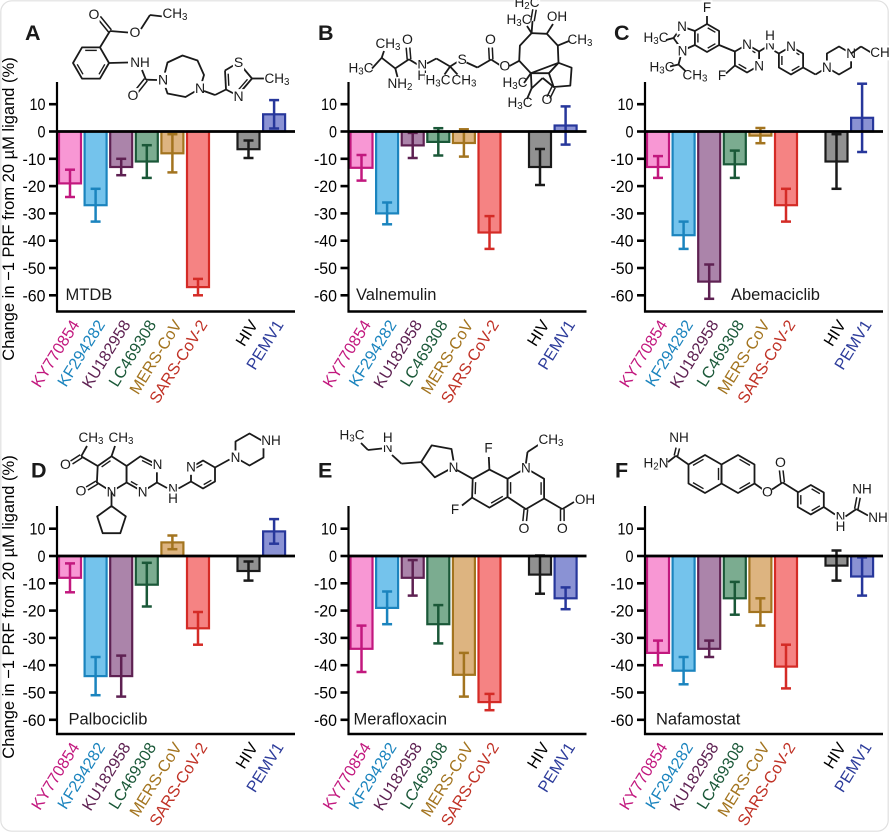  I want to click on svg-text: Merafloxacin, so click(401, 719).